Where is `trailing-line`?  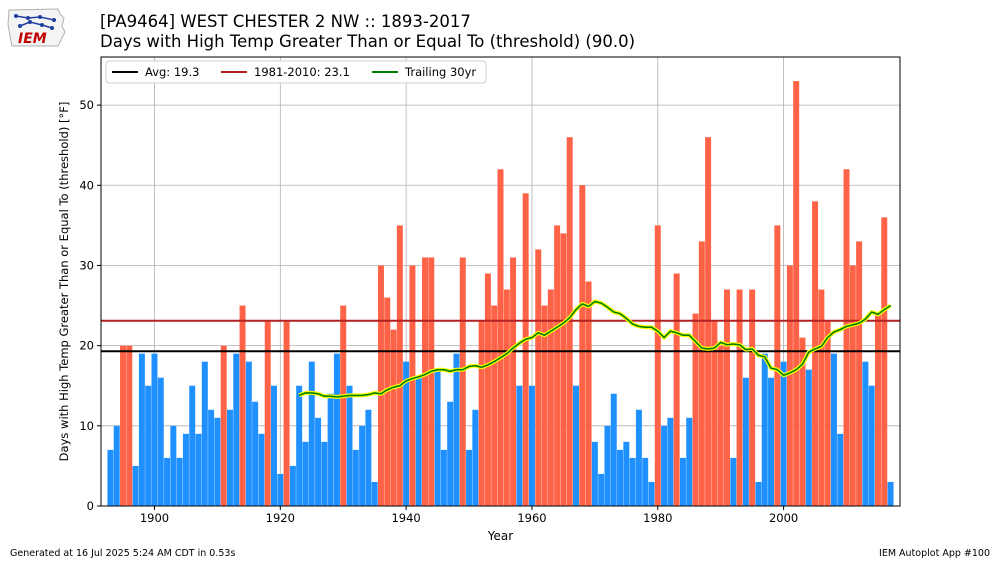 trailing-line is located at coordinates (595, 349).